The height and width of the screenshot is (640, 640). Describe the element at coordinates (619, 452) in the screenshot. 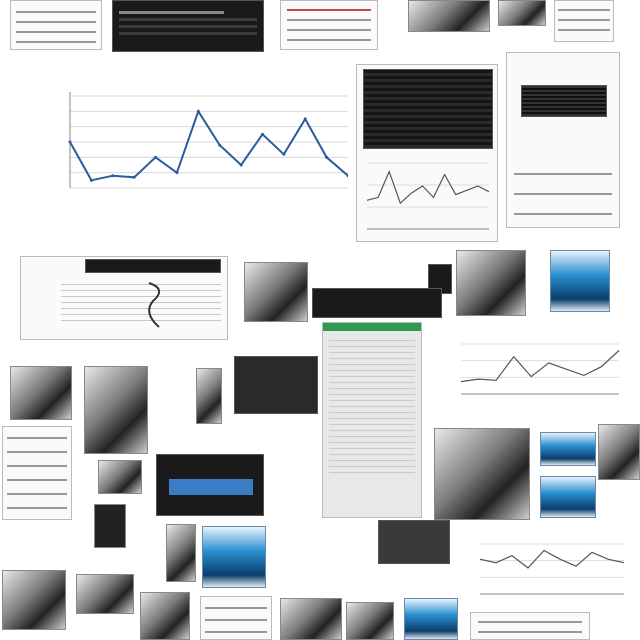

I see `thumbnail-cable-photo` at that location.